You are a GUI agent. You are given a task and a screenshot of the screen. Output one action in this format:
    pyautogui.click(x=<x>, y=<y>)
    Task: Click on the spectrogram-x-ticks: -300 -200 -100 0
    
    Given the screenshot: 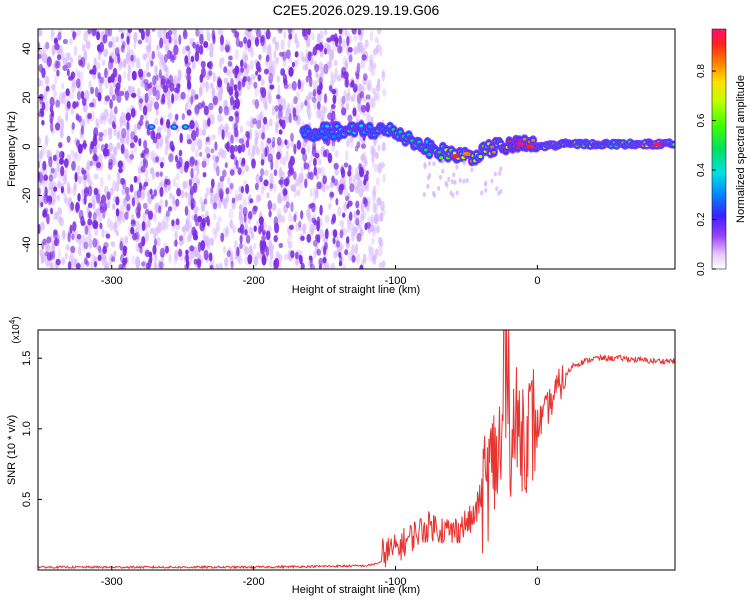 What is the action you would take?
    pyautogui.click(x=320, y=276)
    